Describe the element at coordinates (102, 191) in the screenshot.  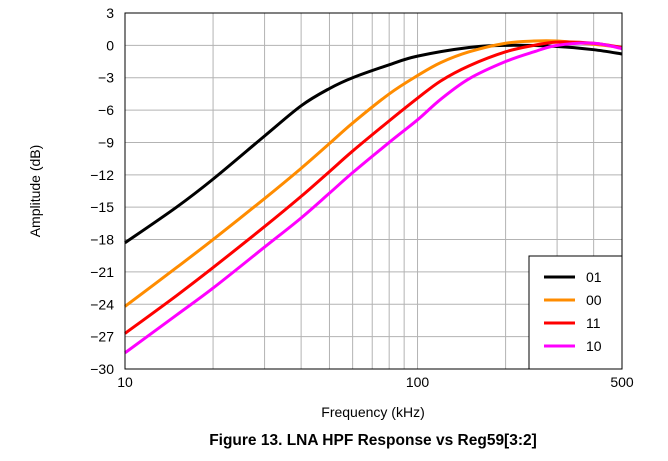
I see `y-tick-labels: −30−27−24−21−18−15−12−9−6−303` at that location.